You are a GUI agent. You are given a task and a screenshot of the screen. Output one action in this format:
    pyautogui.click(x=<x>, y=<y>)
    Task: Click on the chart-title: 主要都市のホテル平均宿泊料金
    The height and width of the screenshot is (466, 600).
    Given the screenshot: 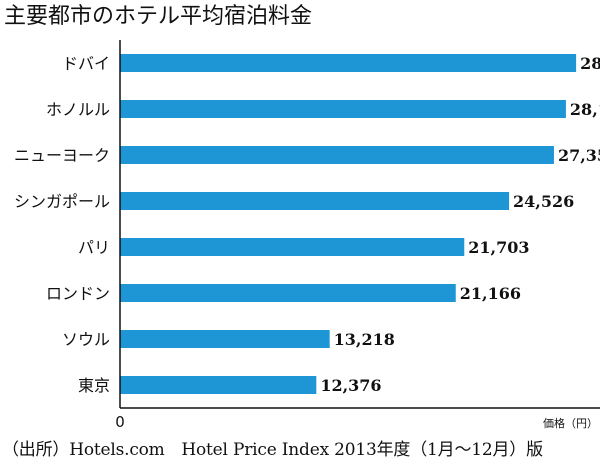 What is the action you would take?
    pyautogui.click(x=158, y=16)
    